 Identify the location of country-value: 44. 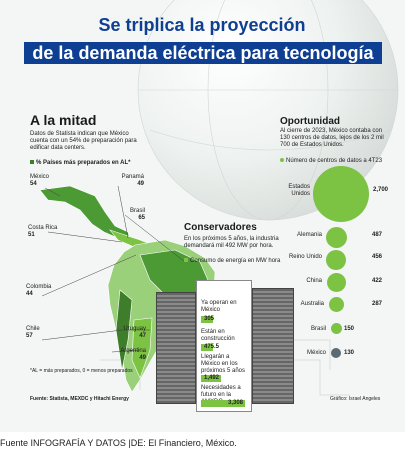
(29, 294).